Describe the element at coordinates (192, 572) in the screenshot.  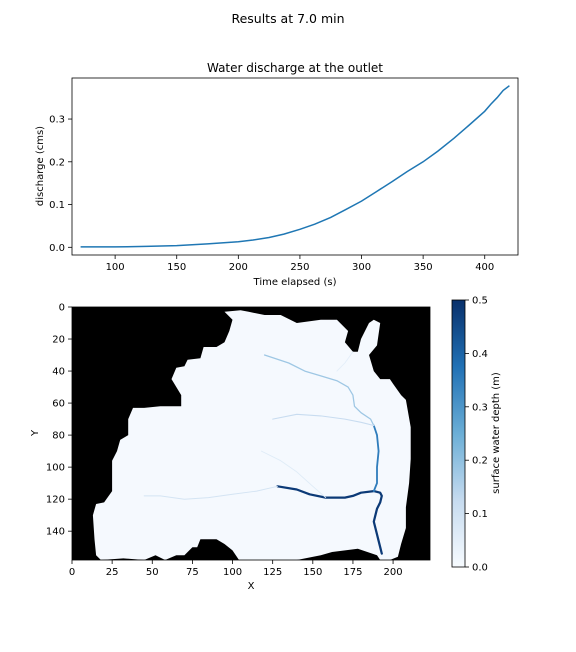
I see `depth-map-xtick-label: 75` at that location.